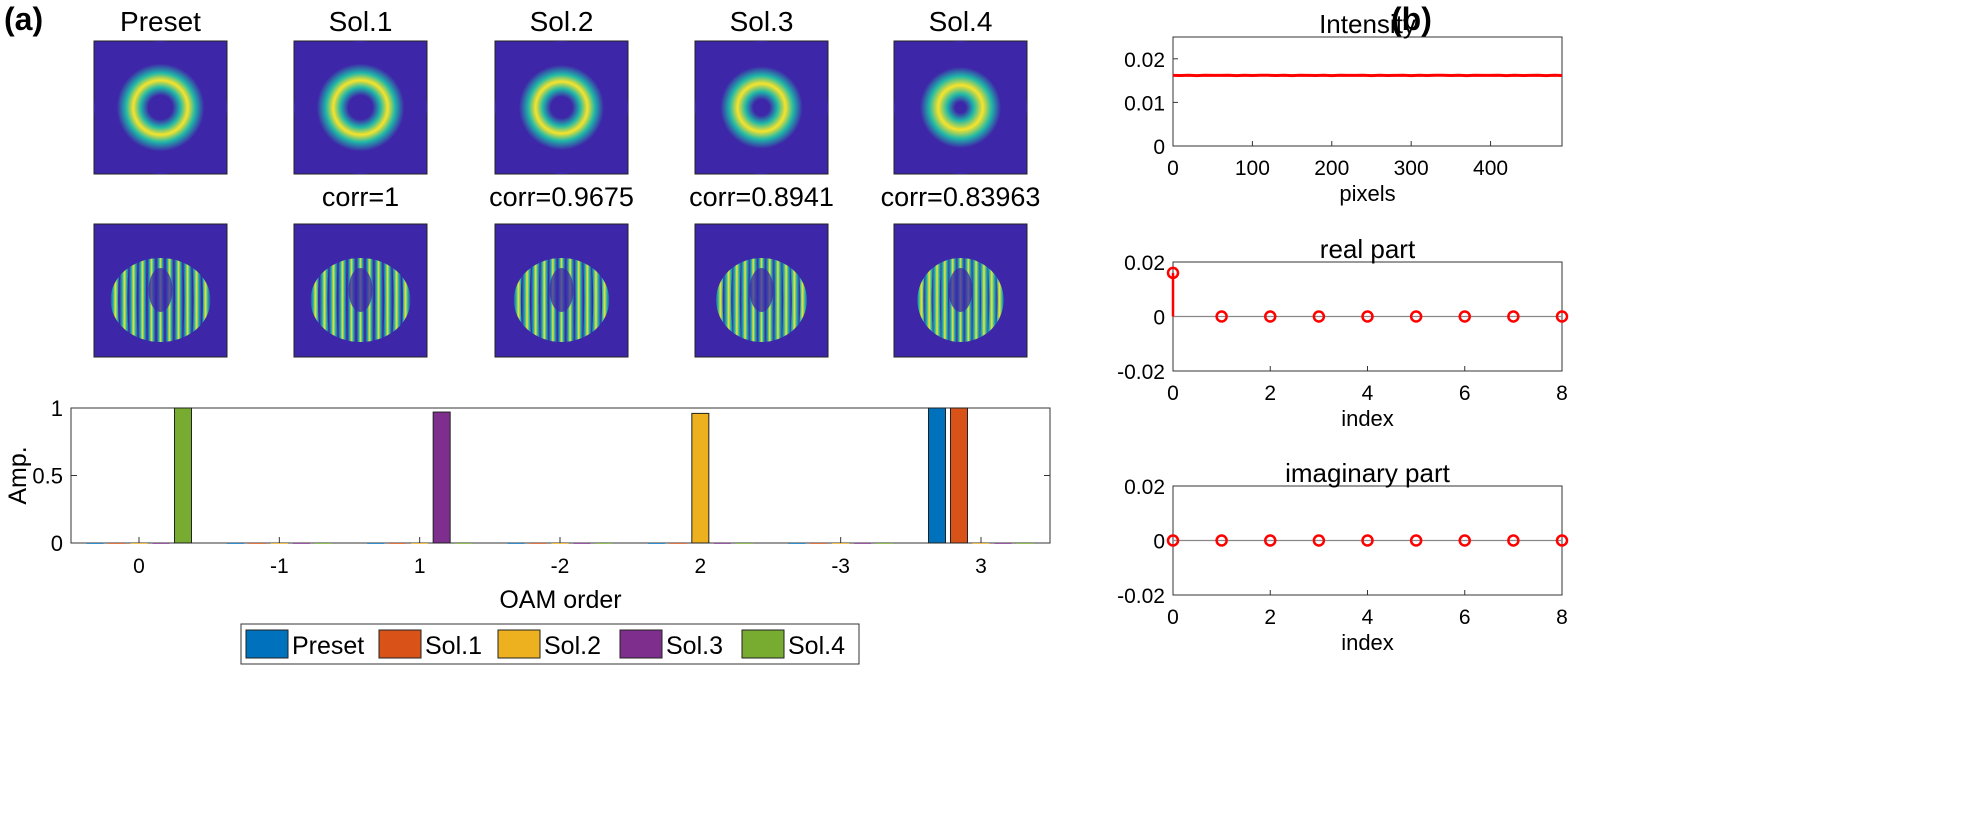  Describe the element at coordinates (1144, 103) in the screenshot. I see `y-tick-label: 0.01` at that location.